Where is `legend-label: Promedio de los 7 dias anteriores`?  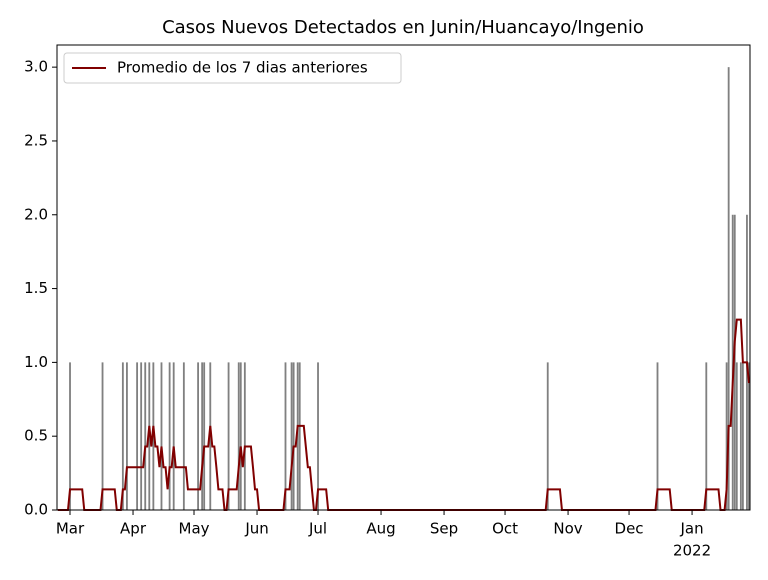
legend-label: Promedio de los 7 dias anteriores is located at coordinates (242, 68).